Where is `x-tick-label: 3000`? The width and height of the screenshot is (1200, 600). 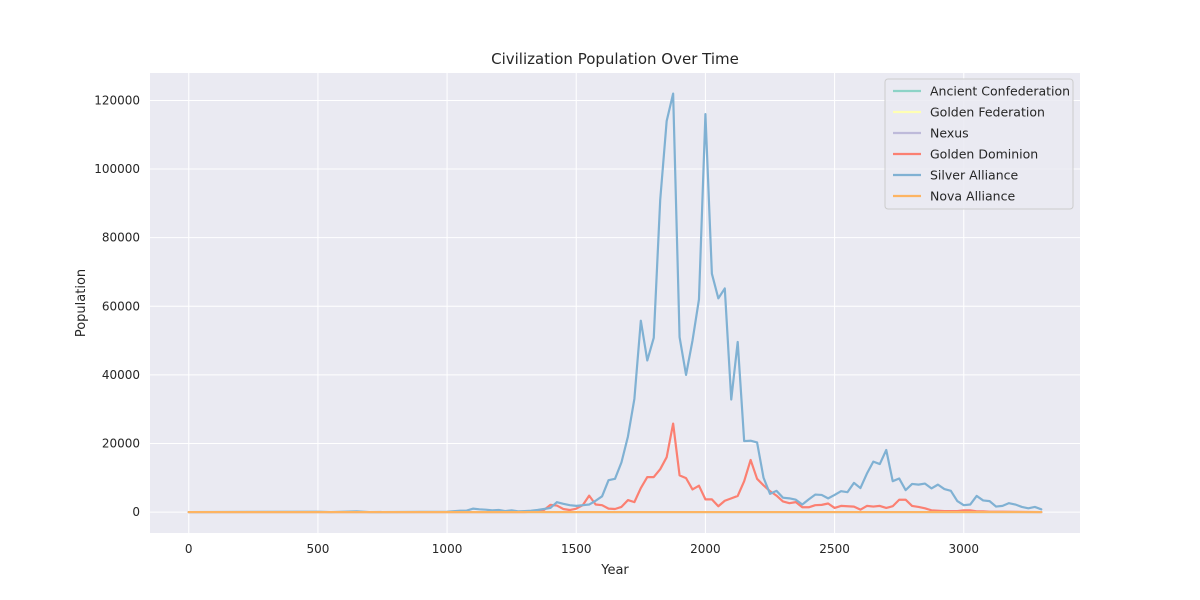
x-tick-label: 3000 is located at coordinates (963, 549).